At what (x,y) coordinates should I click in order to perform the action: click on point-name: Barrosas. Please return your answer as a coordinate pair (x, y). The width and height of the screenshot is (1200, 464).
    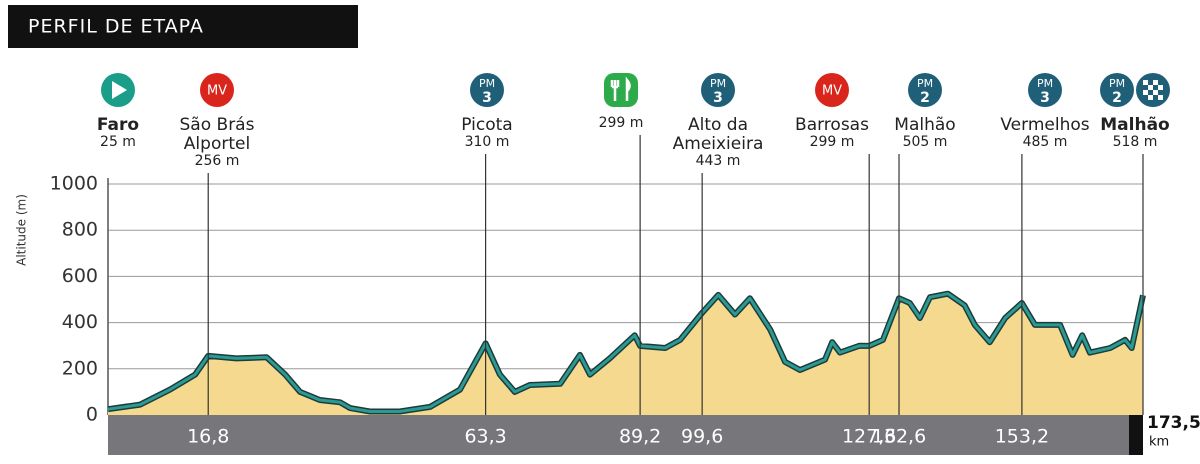
    Looking at the image, I should click on (832, 125).